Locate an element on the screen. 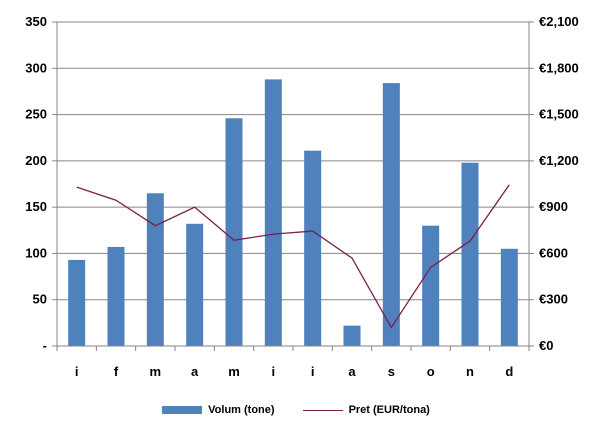 Image resolution: width=592 pixels, height=421 pixels. left-tick-label: 50 is located at coordinates (40, 299).